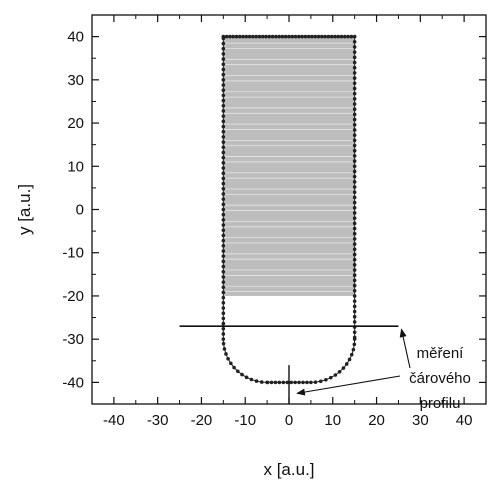  I want to click on x-tick-label: -20, so click(202, 420).